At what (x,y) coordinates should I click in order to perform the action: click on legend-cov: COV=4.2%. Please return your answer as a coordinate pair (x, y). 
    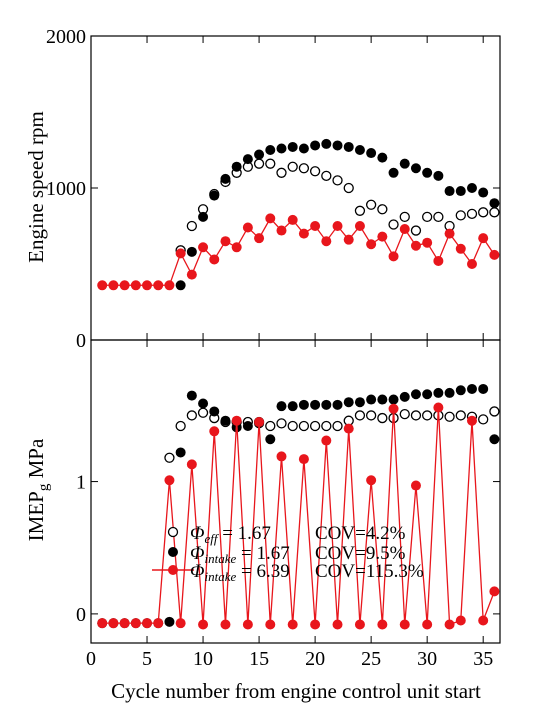
    Looking at the image, I should click on (360, 533).